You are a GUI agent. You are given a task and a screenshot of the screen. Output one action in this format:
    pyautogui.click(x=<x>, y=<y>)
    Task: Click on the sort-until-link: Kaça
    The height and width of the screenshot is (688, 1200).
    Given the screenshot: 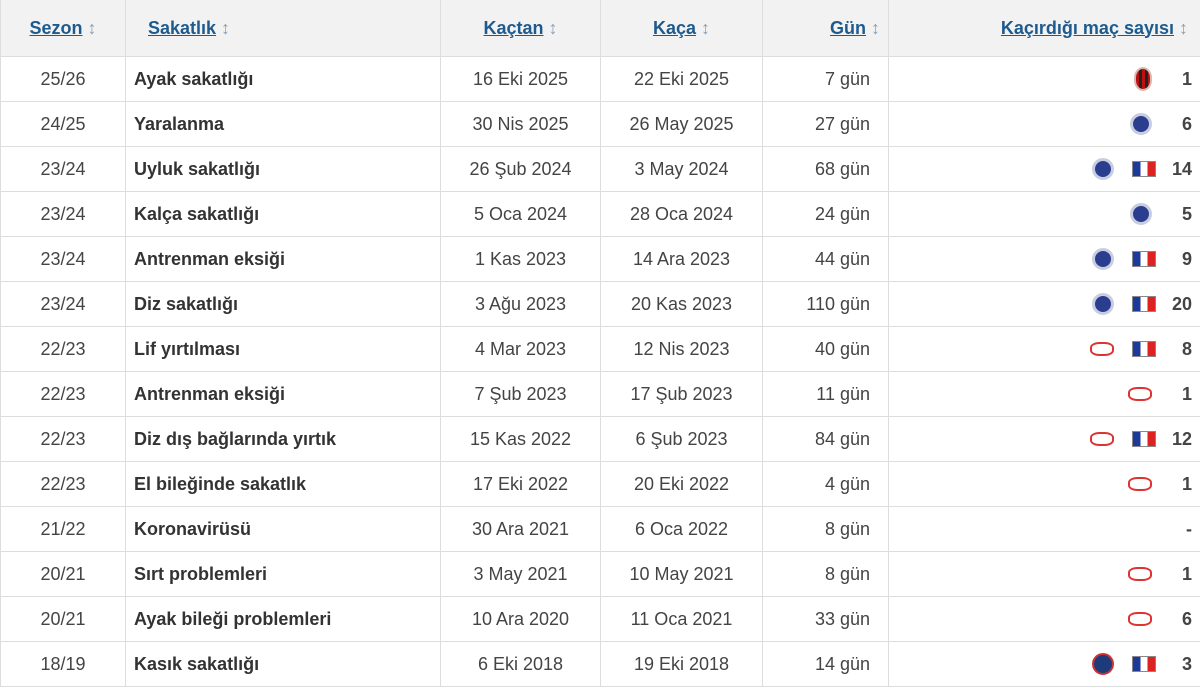 What is the action you would take?
    pyautogui.click(x=674, y=27)
    